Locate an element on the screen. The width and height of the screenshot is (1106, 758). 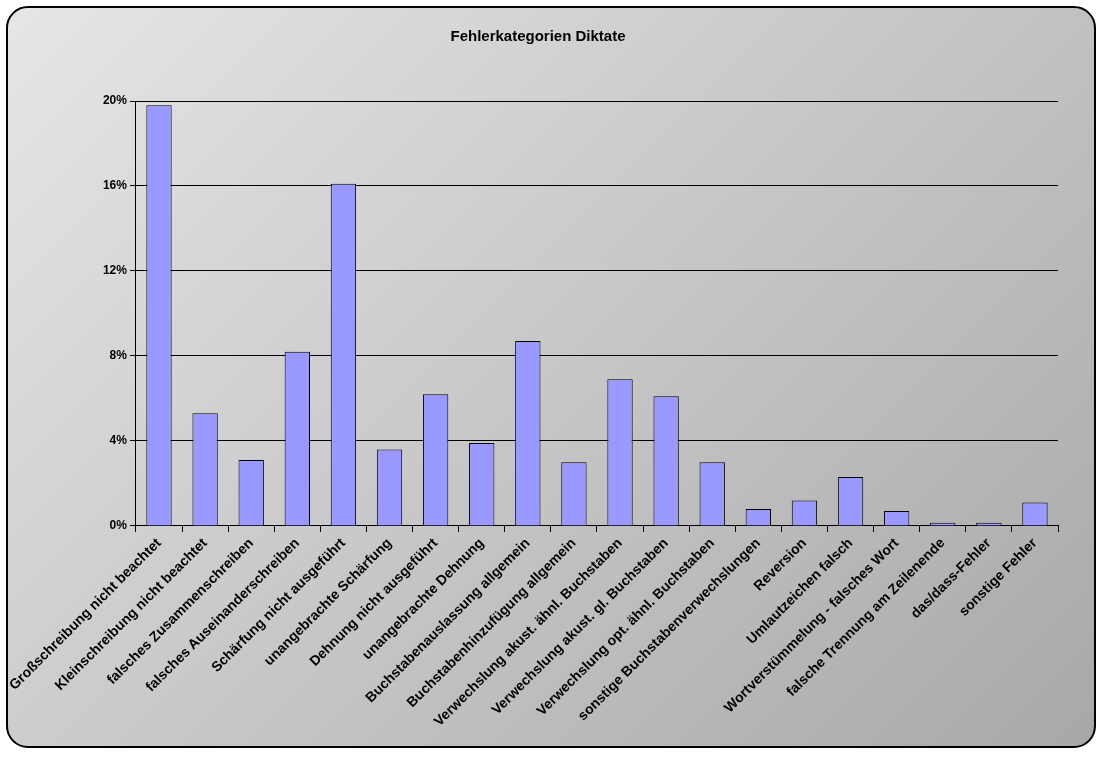
y-tick-label: 16% is located at coordinates (115, 185).